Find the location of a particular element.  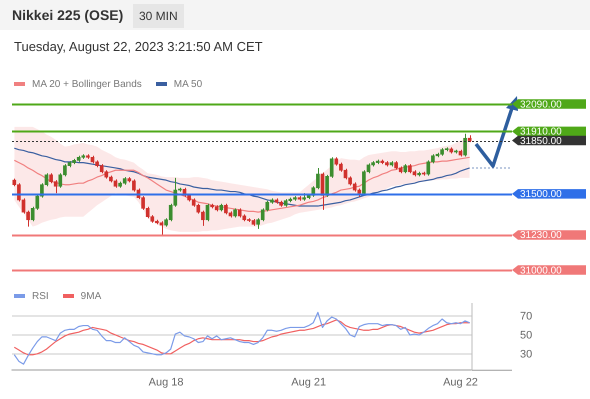

y-tick-label: 31850.00 is located at coordinates (541, 141).